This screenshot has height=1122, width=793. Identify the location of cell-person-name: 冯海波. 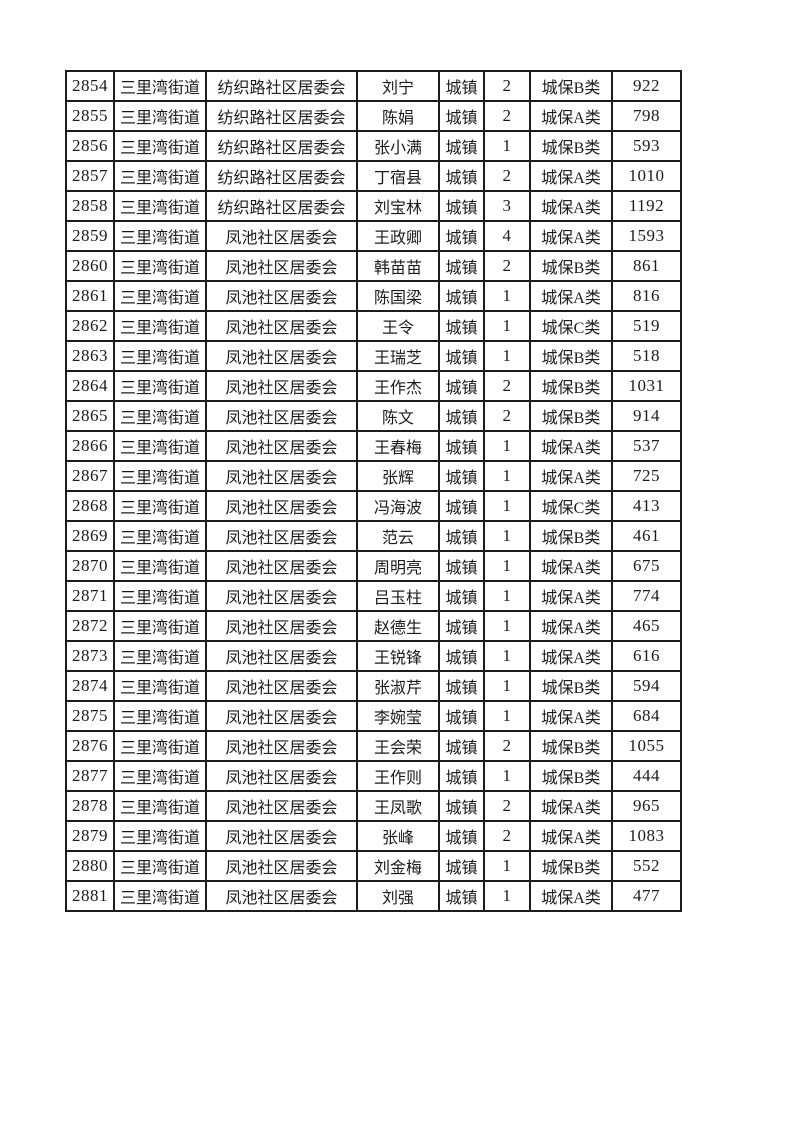
(398, 506).